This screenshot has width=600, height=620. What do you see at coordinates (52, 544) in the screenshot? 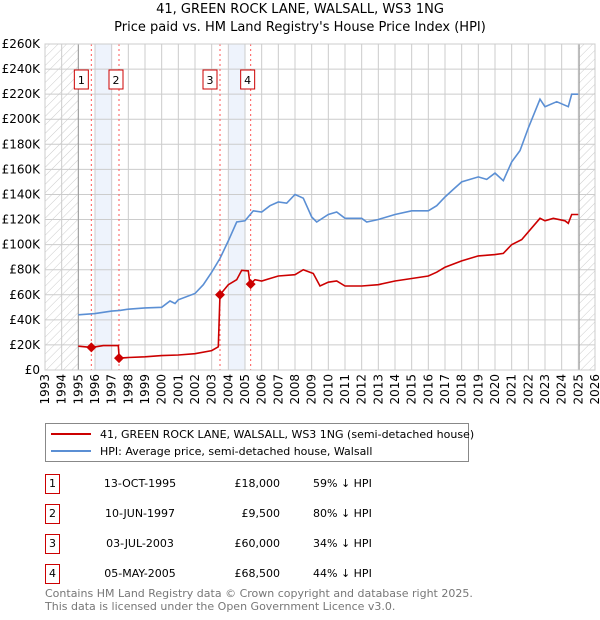
I see `transaction-number: 3` at bounding box center [52, 544].